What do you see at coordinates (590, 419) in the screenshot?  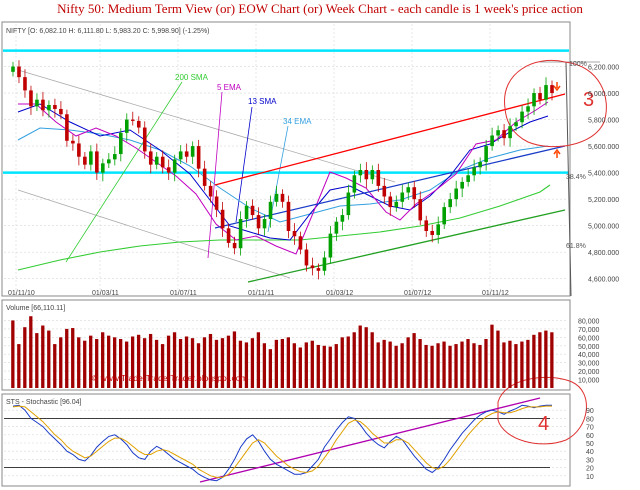 I see `stochastic-y-tick-label: 80` at bounding box center [590, 419].